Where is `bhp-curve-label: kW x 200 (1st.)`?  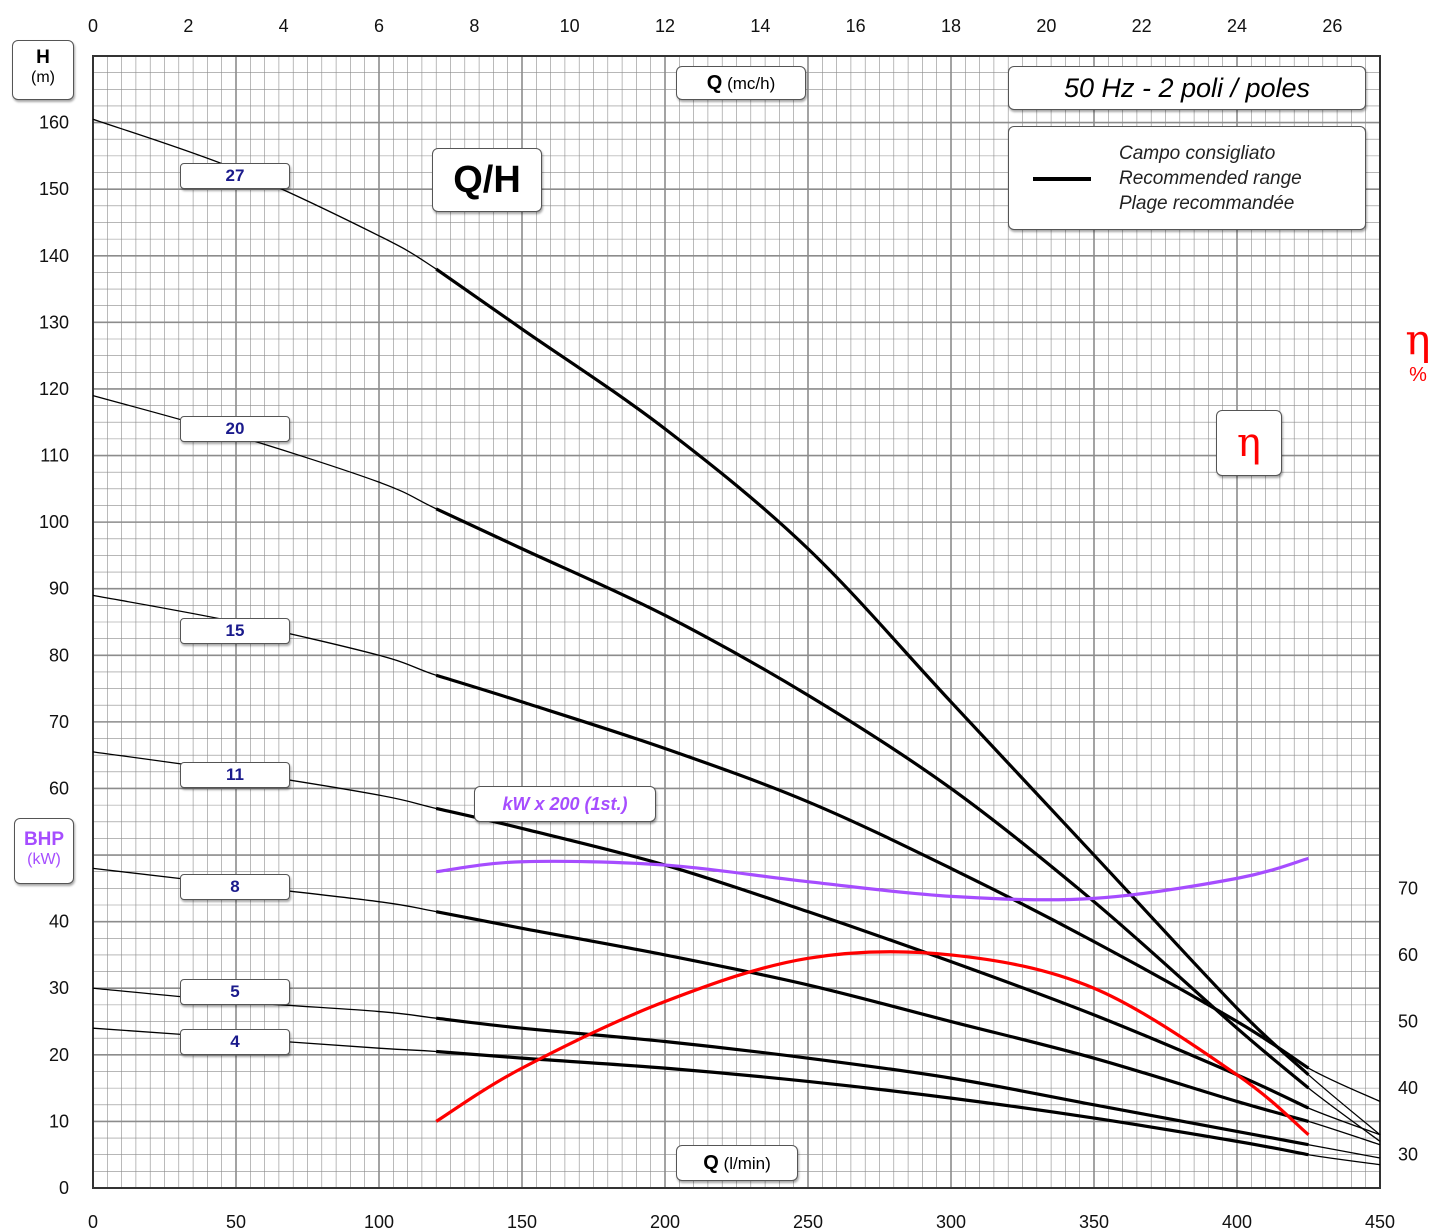 bhp-curve-label: kW x 200 (1st.) is located at coordinates (565, 804).